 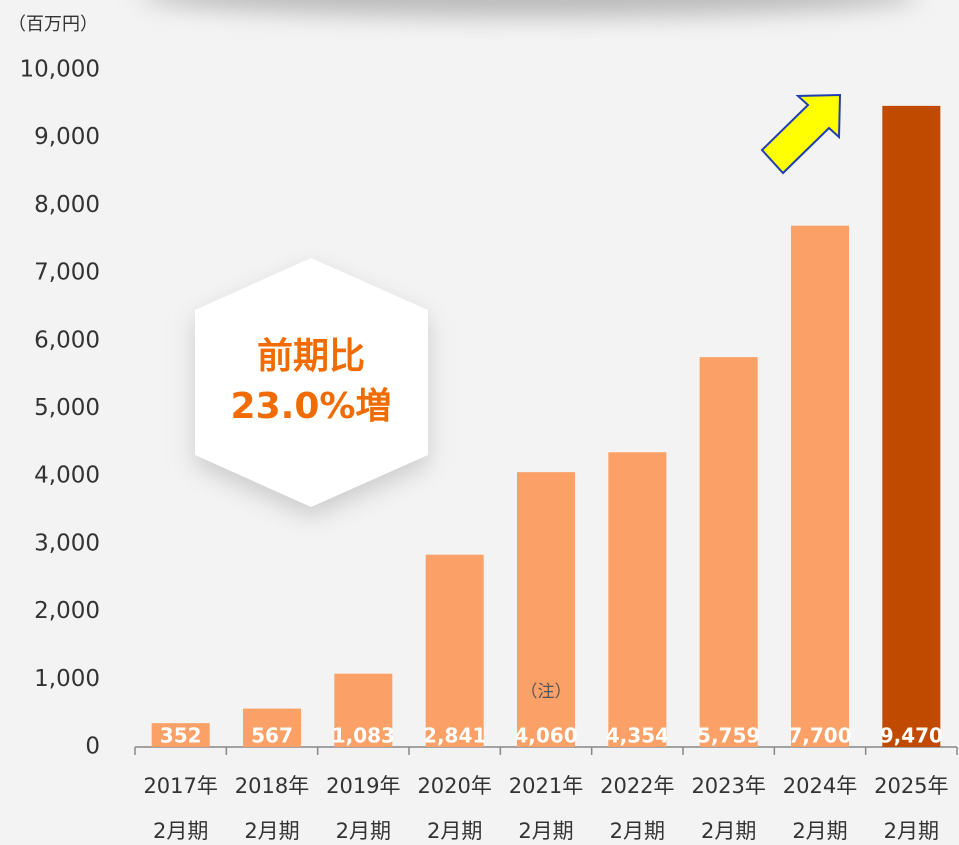 What do you see at coordinates (728, 736) in the screenshot?
I see `value-label: 5,759` at bounding box center [728, 736].